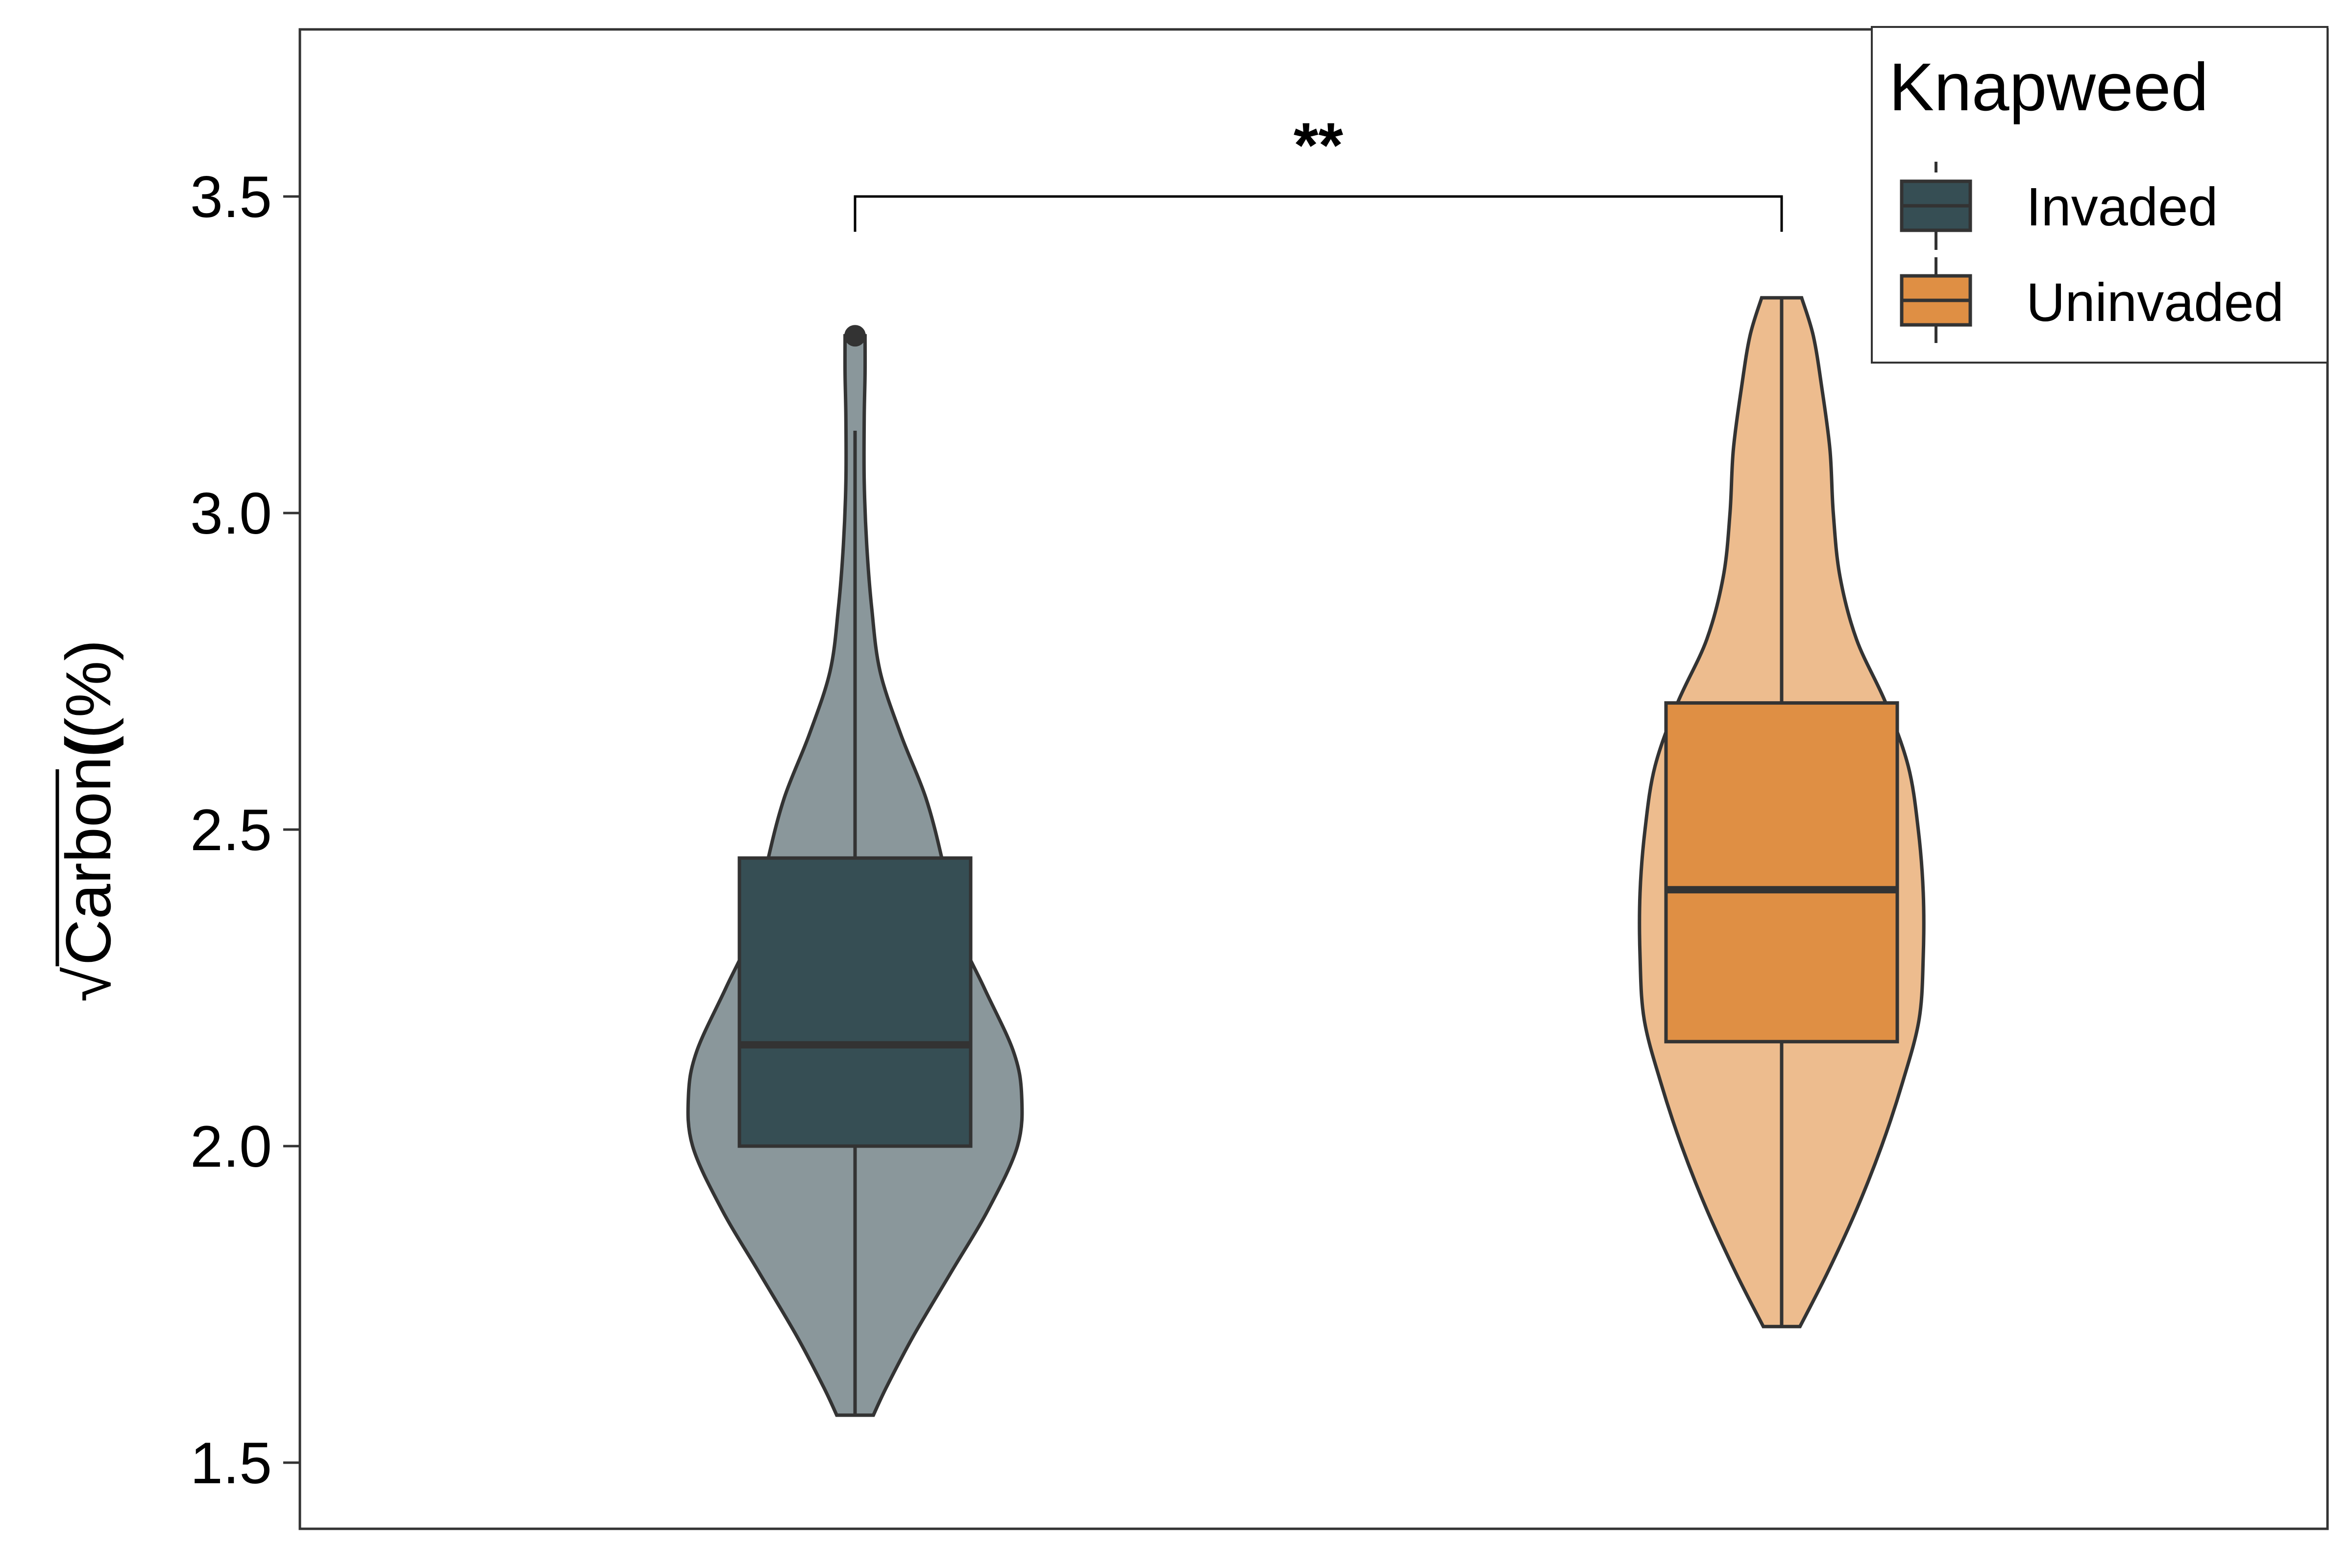 Image resolution: width=2352 pixels, height=1568 pixels. I want to click on significance-label: **, so click(1319, 145).